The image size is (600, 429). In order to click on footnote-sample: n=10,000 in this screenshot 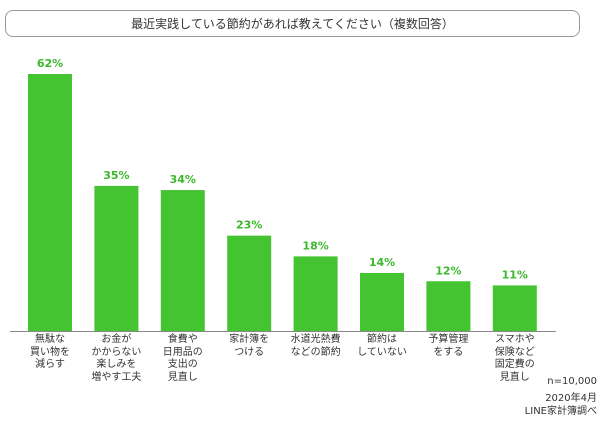, I will do `click(572, 381)`.